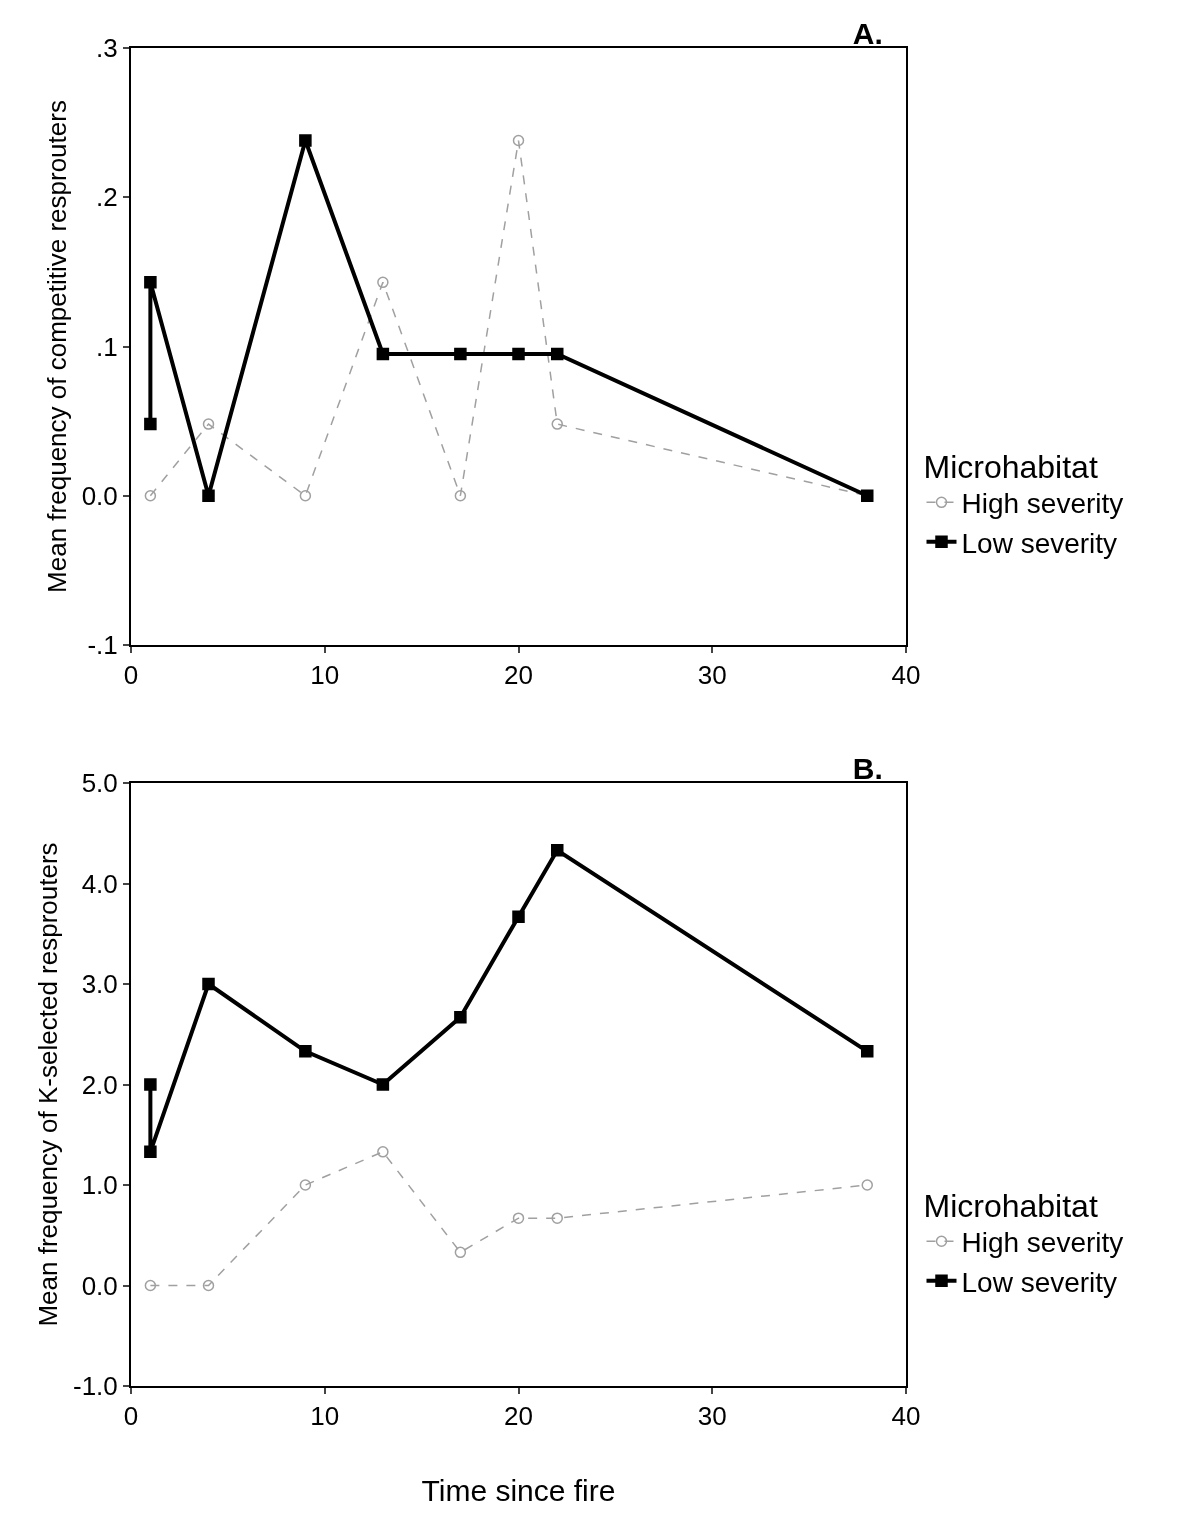 This screenshot has width=1188, height=1516. I want to click on y-tick-label: -1.0, so click(95, 1386).